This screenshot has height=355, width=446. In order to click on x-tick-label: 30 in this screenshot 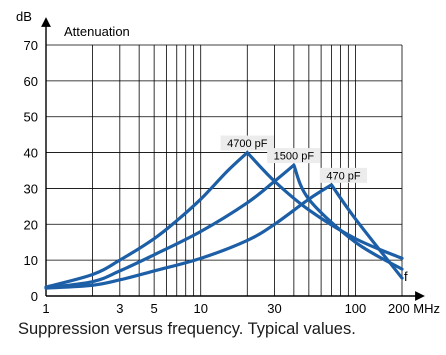, I will do `click(274, 308)`.